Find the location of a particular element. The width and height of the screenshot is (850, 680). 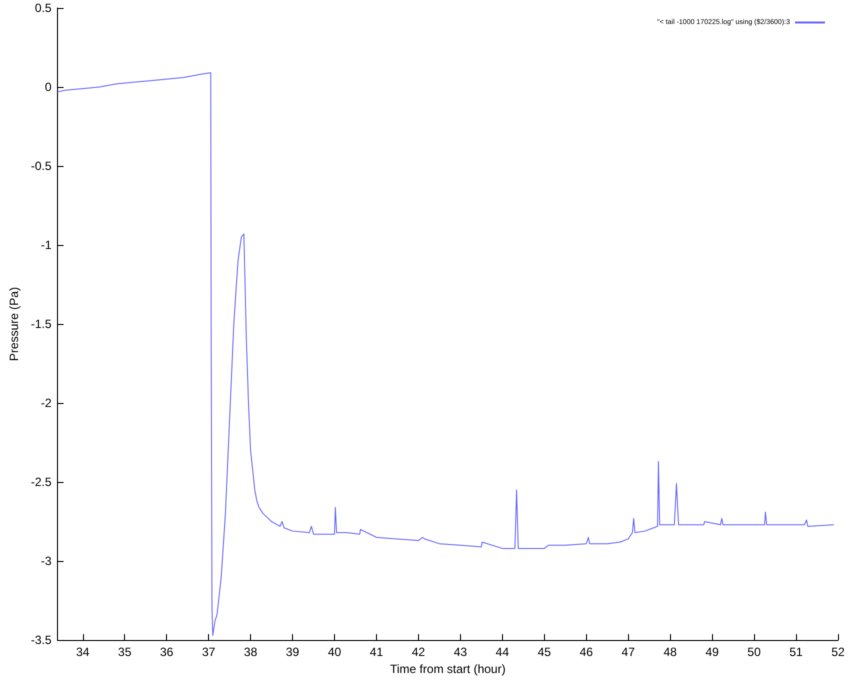

x-tick-label: 51 is located at coordinates (796, 652).